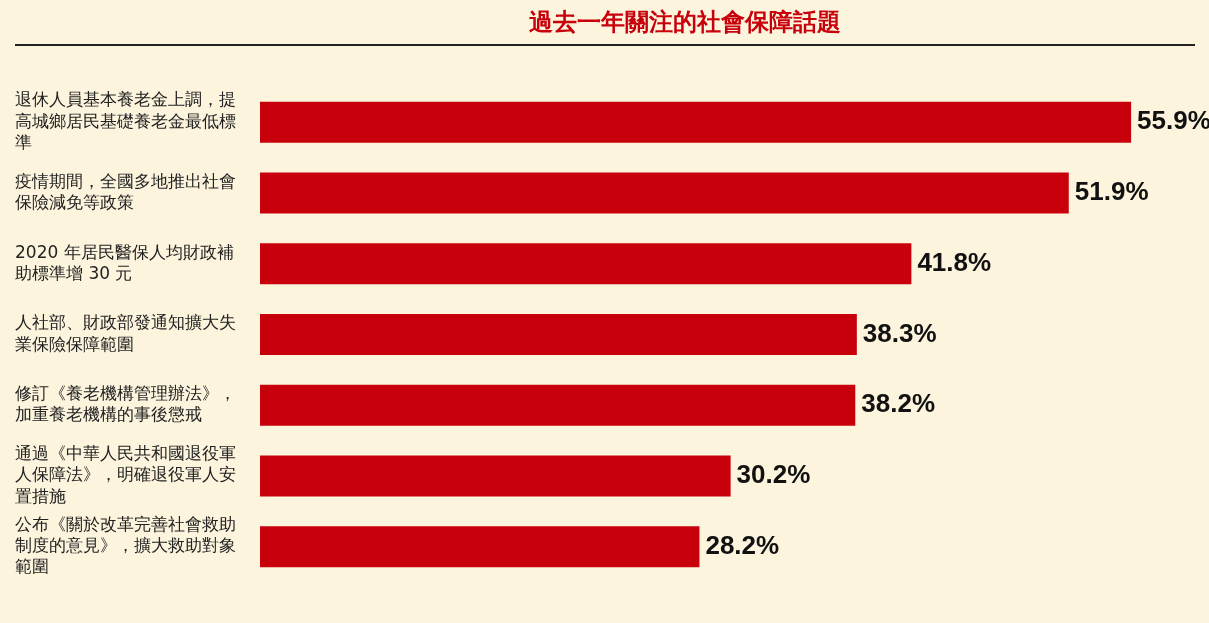 This screenshot has width=1209, height=623. Describe the element at coordinates (954, 261) in the screenshot. I see `data-label: 41.8%` at that location.